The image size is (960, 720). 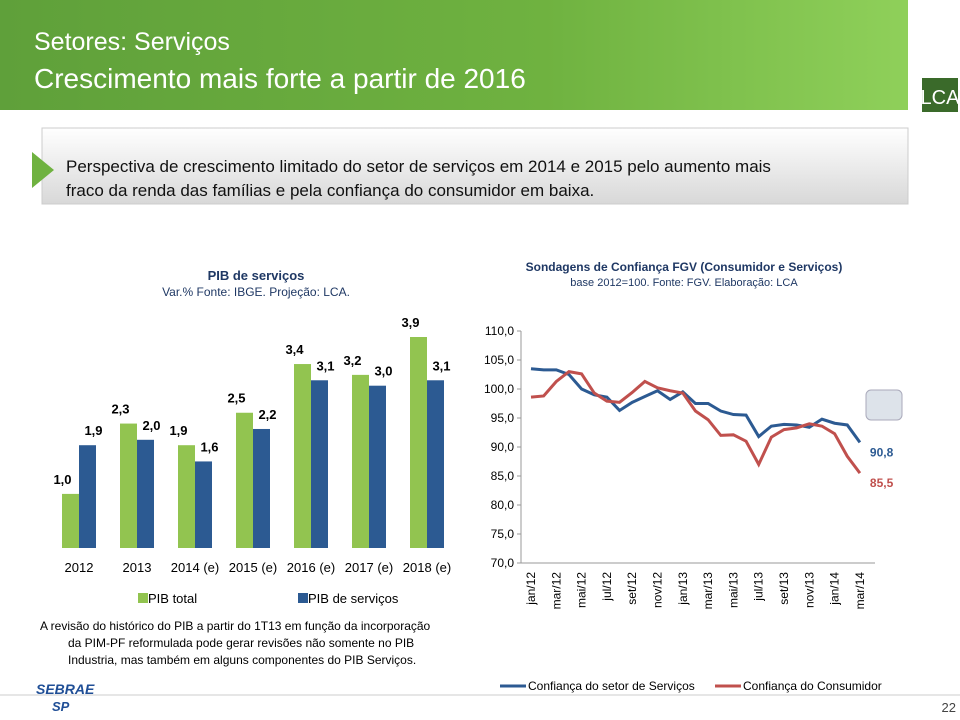 I want to click on legend-label: PIB de serviços, so click(x=353, y=598).